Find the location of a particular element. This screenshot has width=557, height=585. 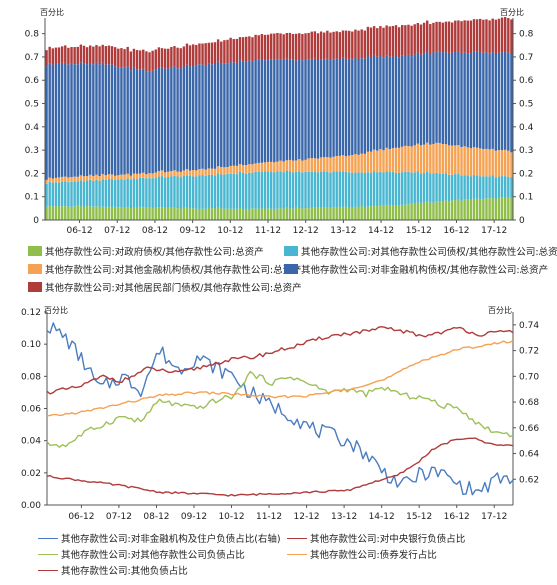

legend-label: 其他存款性公司:对其他存款性公司债权/其他存款性公司:总资产 is located at coordinates (429, 252).